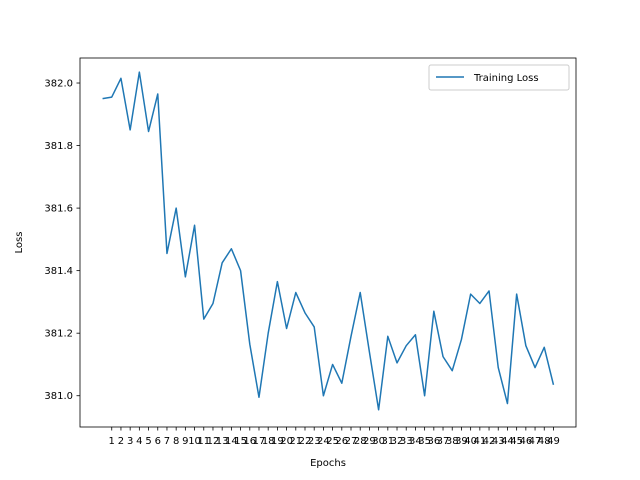 This screenshot has height=480, width=640. I want to click on y-axis-ticks: 381.0 381.2 381.4 381.6 381.8 382.0, so click(62, 240).